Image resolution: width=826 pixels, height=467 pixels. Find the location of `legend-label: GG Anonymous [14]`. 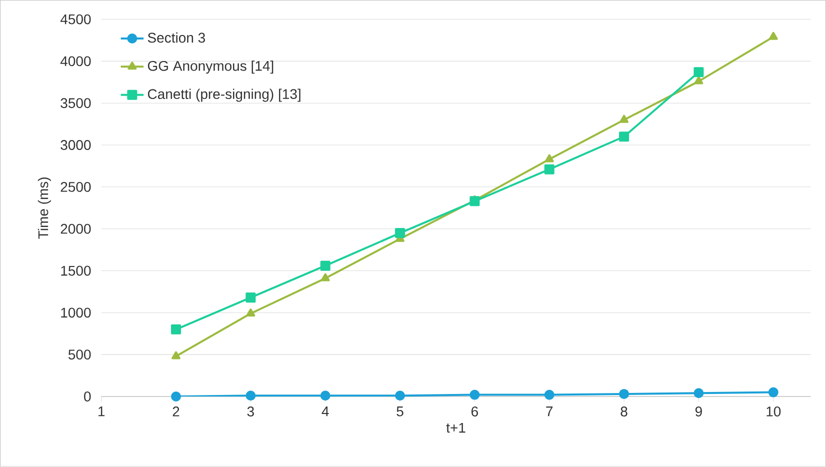

legend-label: GG Anonymous [14] is located at coordinates (211, 67).